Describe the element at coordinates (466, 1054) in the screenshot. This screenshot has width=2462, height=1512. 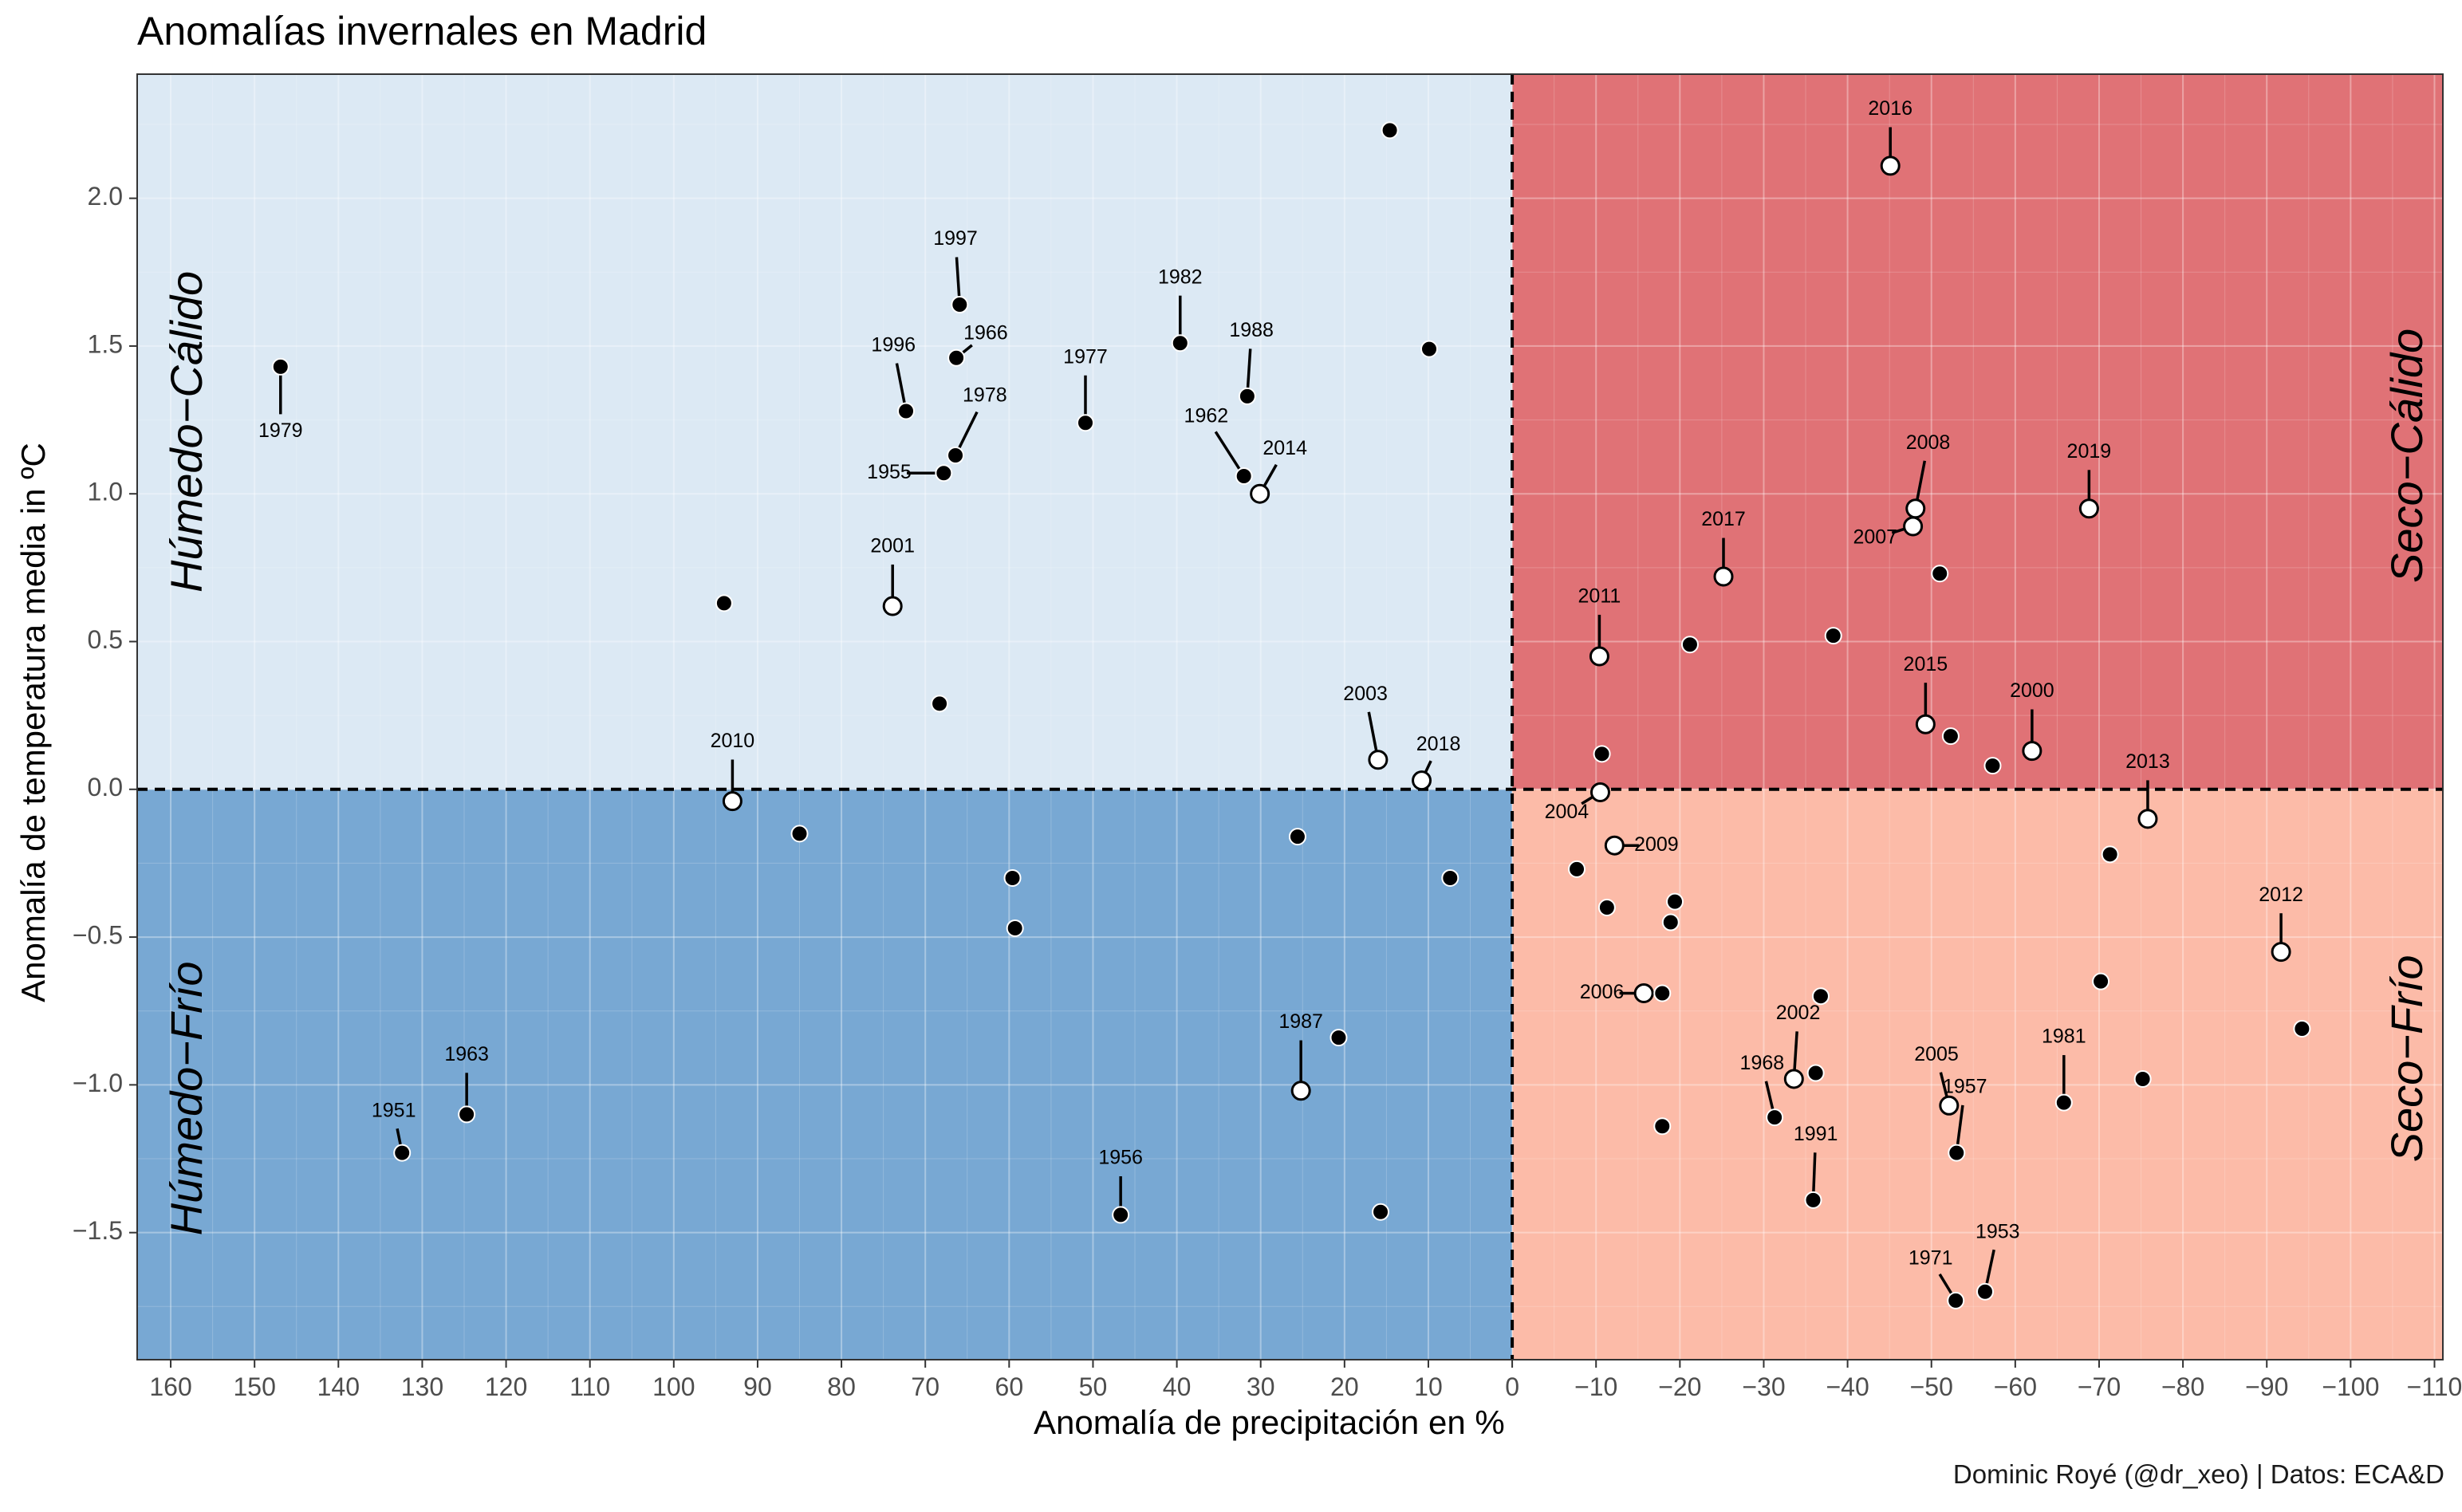
I see `point-label: 1963` at that location.